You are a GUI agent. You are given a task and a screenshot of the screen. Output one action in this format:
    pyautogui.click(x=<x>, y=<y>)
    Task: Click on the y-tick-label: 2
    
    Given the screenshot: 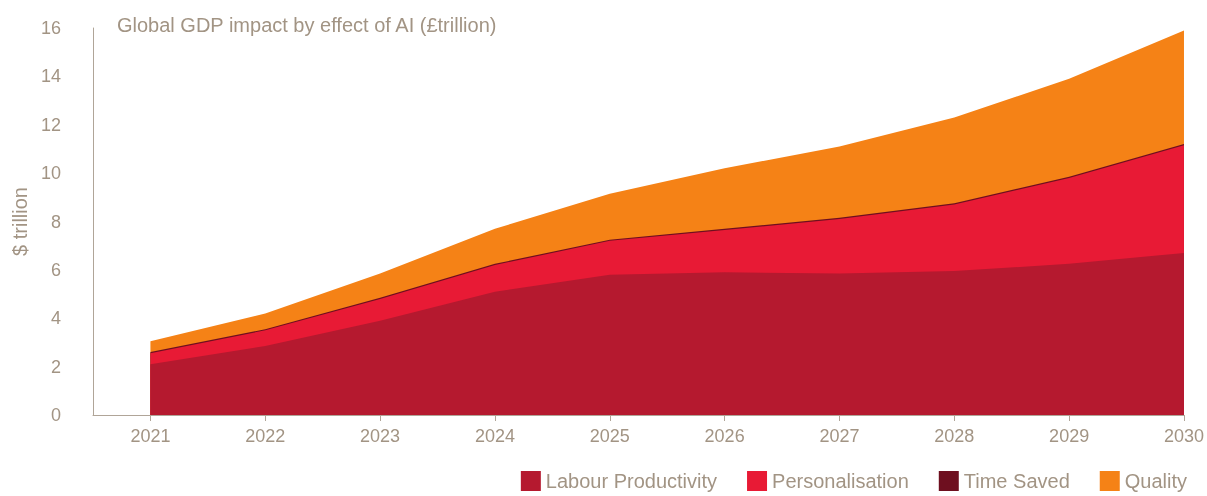 What is the action you would take?
    pyautogui.click(x=55, y=366)
    